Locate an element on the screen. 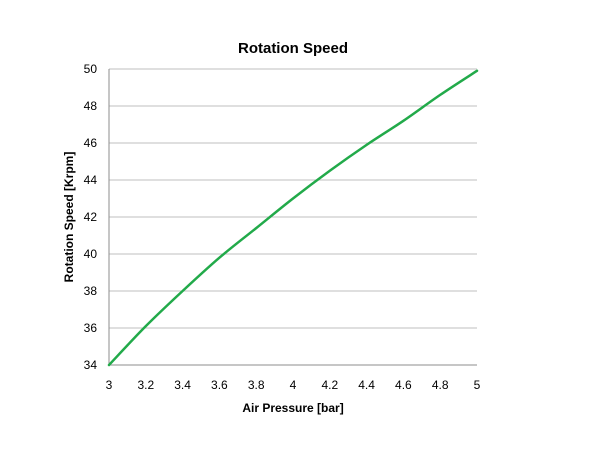  y-axis-title: Rotation Speed [Krpm] is located at coordinates (69, 217).